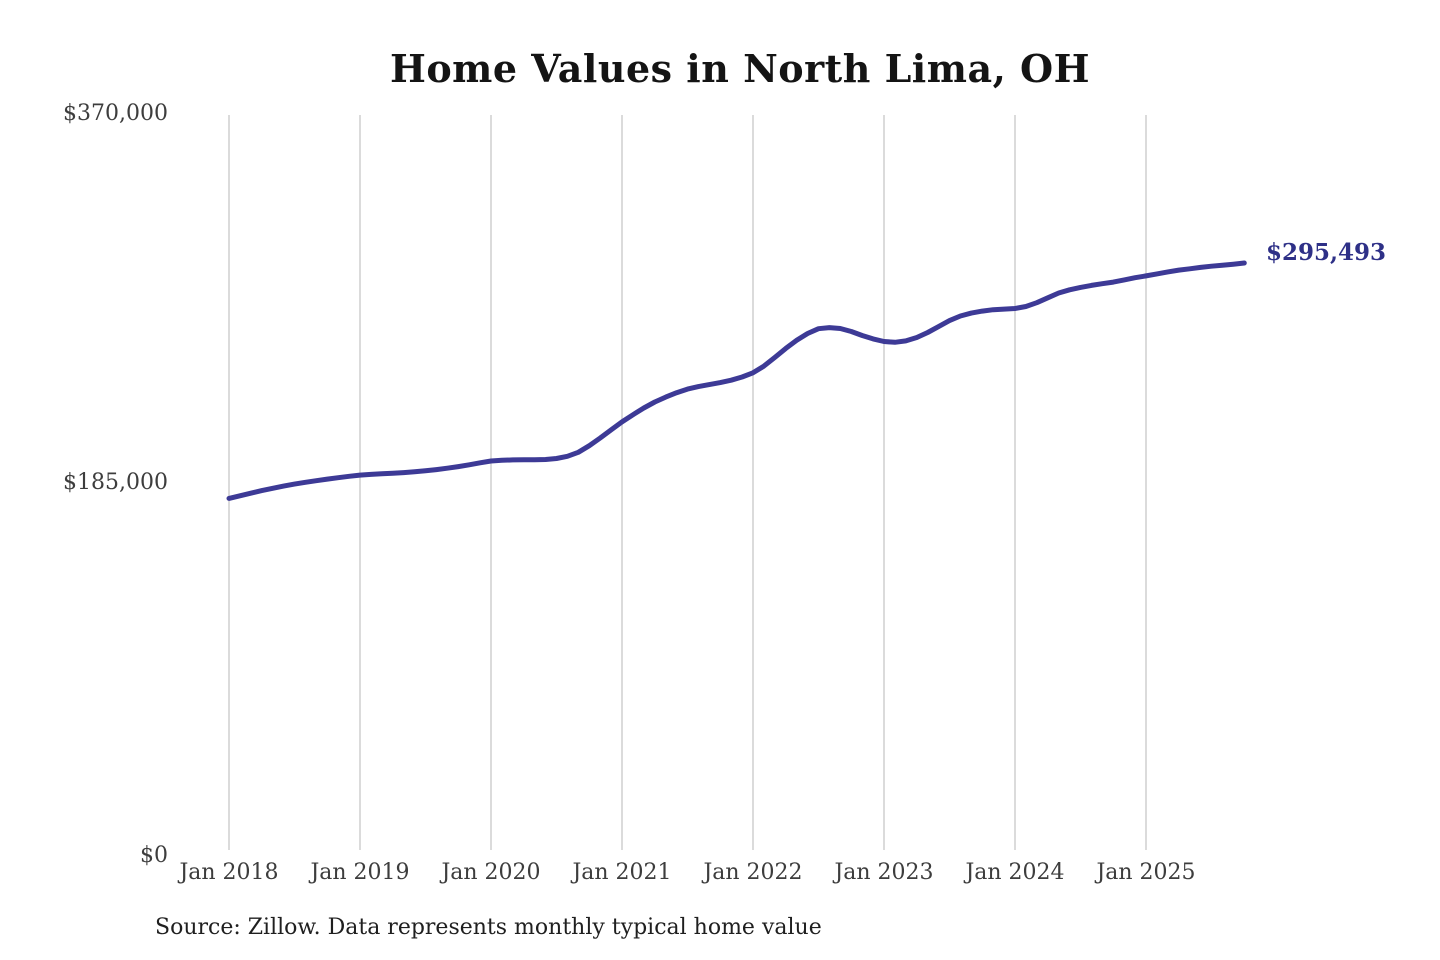 Image resolution: width=1440 pixels, height=960 pixels. I want to click on x-axis-tick-label: Jan 2024, so click(1015, 872).